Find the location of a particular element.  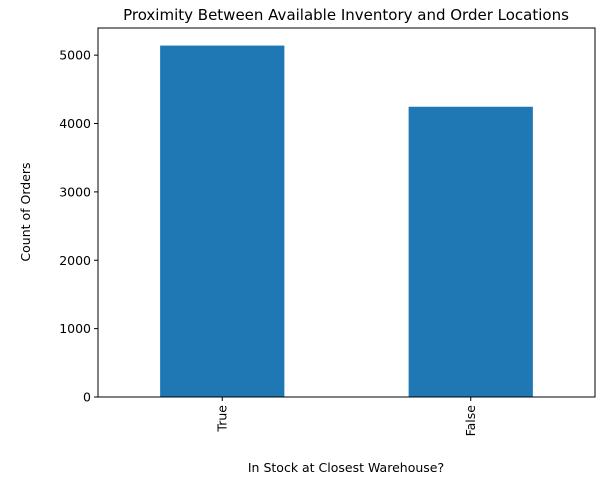

y-tick-label: 0 is located at coordinates (87, 397).